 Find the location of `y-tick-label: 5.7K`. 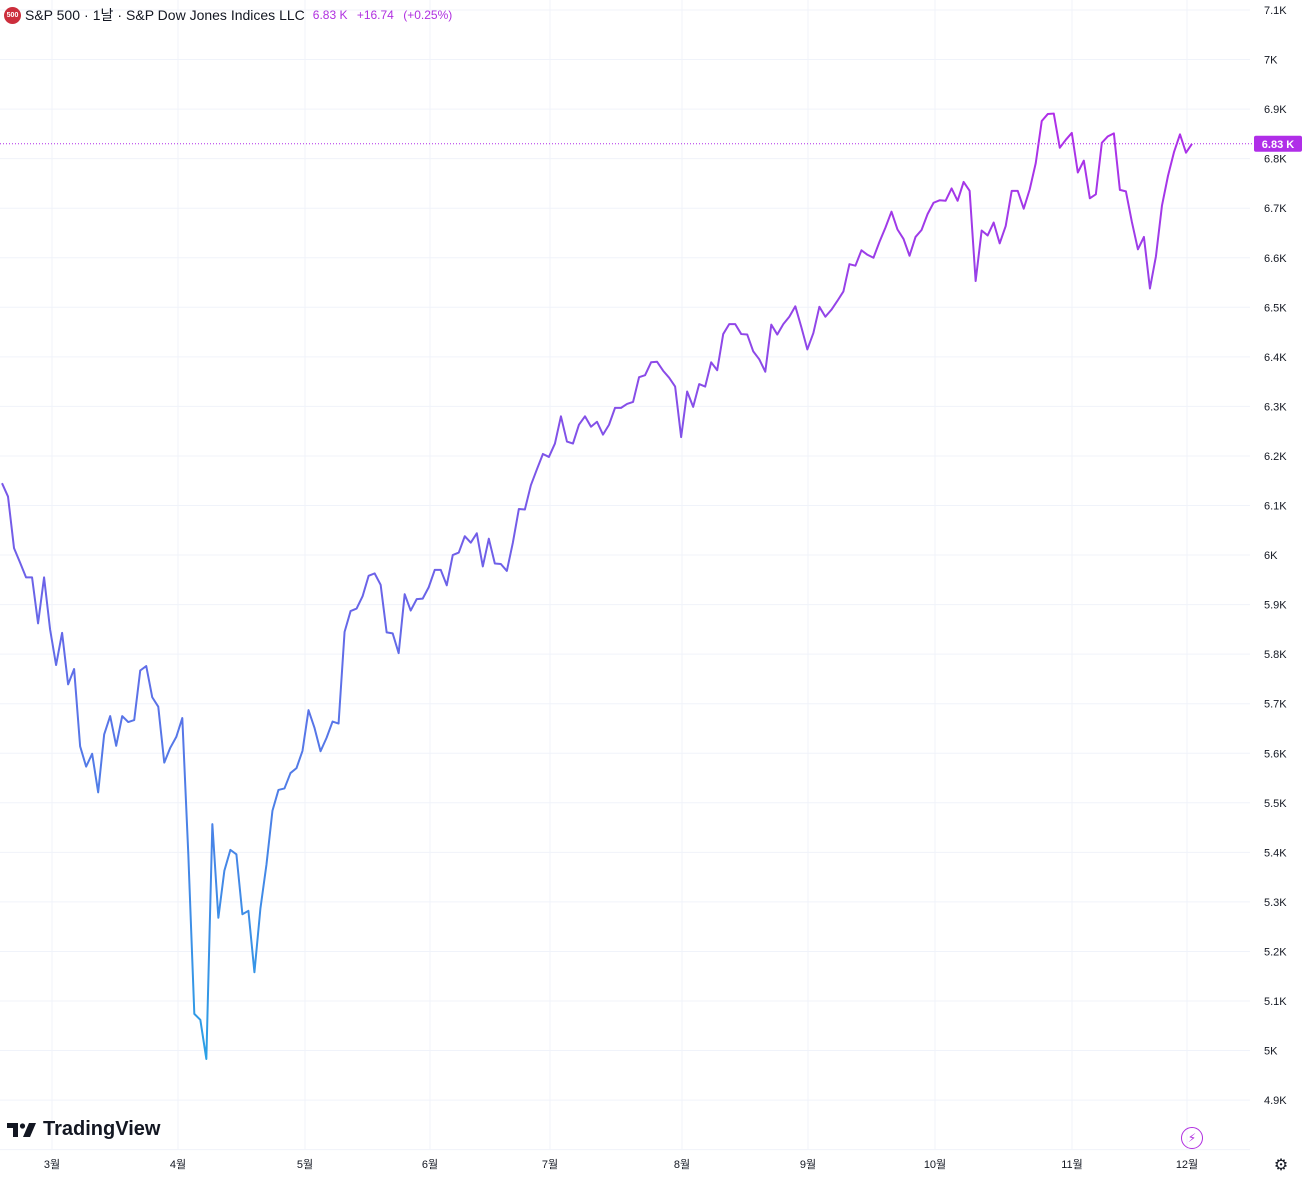

y-tick-label: 5.7K is located at coordinates (1275, 705).